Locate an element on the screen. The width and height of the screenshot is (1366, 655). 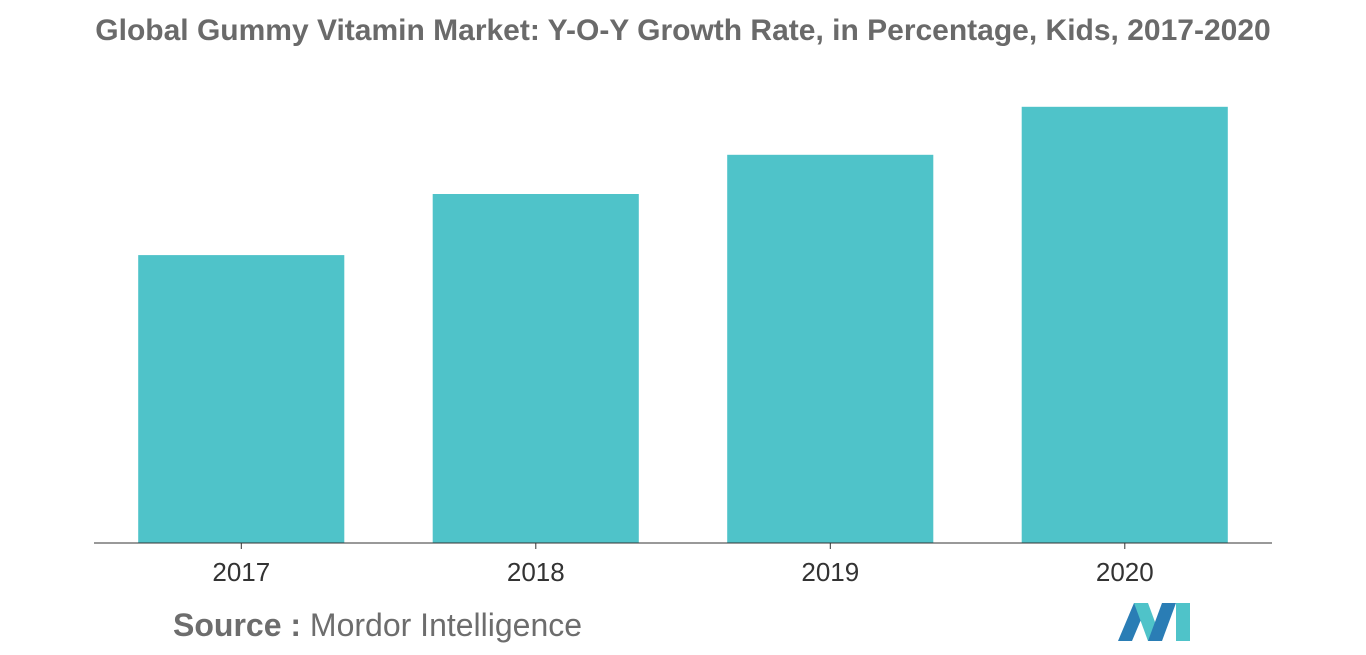
ticks-layer: 2017 2018 2019 2020 is located at coordinates (683, 565).